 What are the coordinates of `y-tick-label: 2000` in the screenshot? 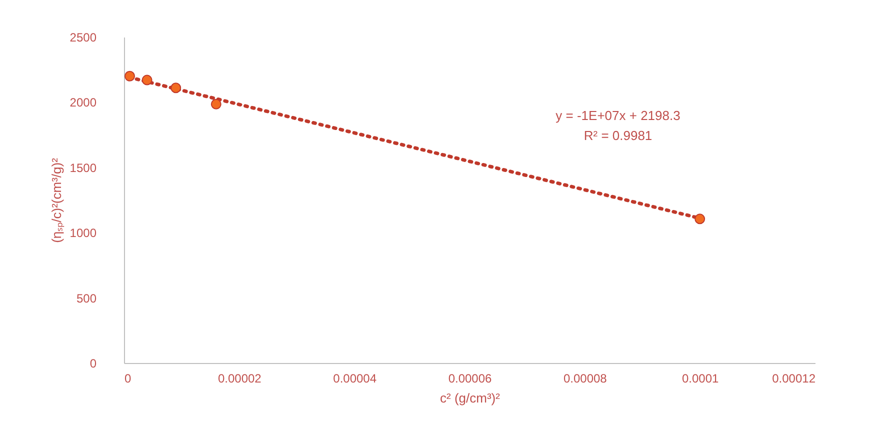 It's located at (83, 103).